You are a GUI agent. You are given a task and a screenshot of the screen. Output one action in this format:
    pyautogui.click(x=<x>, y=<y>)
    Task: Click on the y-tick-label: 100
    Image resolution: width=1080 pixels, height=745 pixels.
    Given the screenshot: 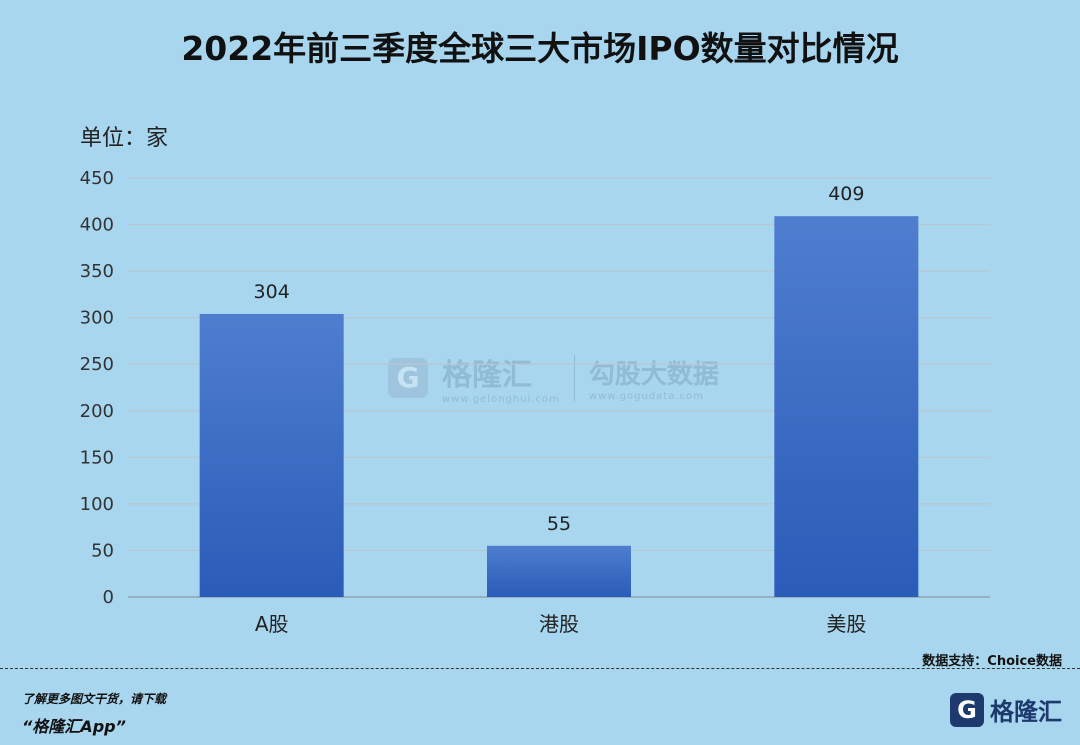 What is the action you would take?
    pyautogui.click(x=97, y=504)
    